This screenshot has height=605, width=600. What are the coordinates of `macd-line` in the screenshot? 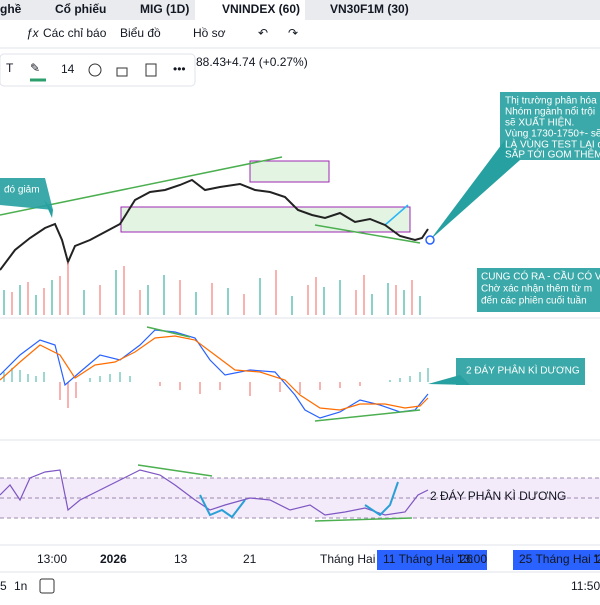 It's located at (214, 374).